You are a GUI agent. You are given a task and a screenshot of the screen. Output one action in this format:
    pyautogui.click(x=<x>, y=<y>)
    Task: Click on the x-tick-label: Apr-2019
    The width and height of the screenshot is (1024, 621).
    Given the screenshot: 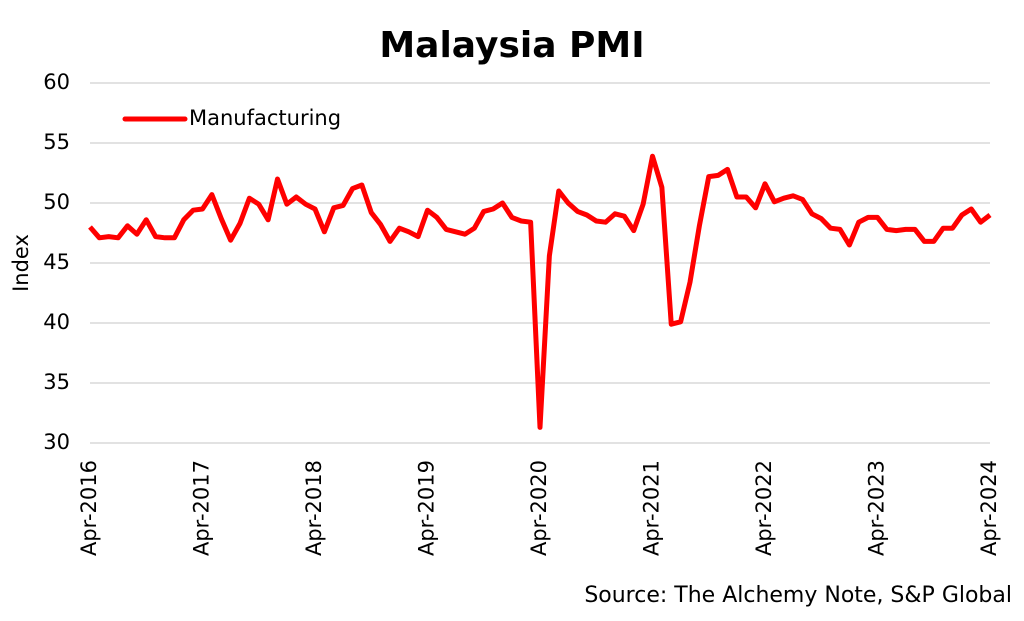 What is the action you would take?
    pyautogui.click(x=427, y=508)
    